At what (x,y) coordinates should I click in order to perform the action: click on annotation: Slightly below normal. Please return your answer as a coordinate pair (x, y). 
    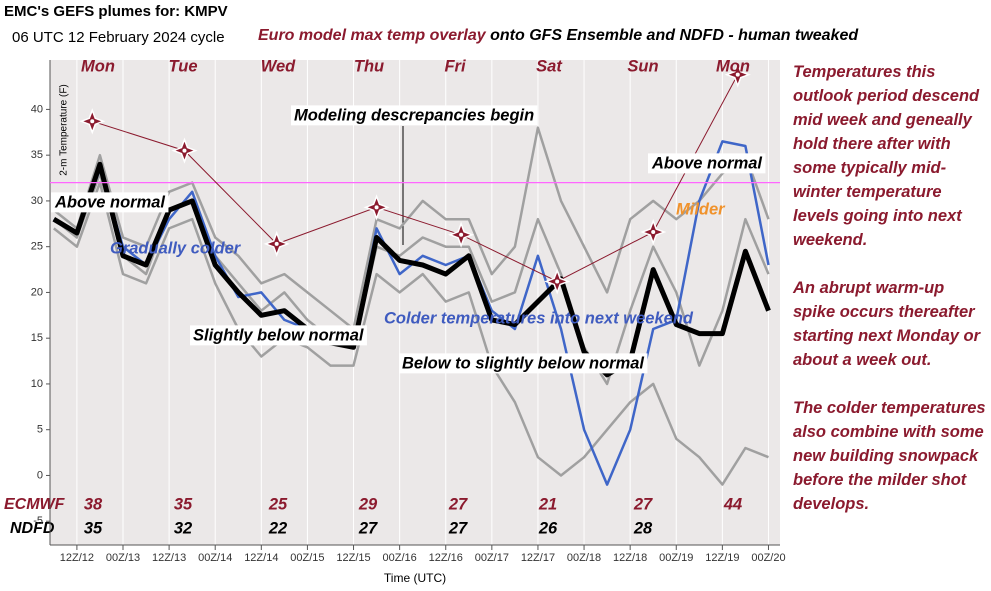
    Looking at the image, I should click on (278, 335).